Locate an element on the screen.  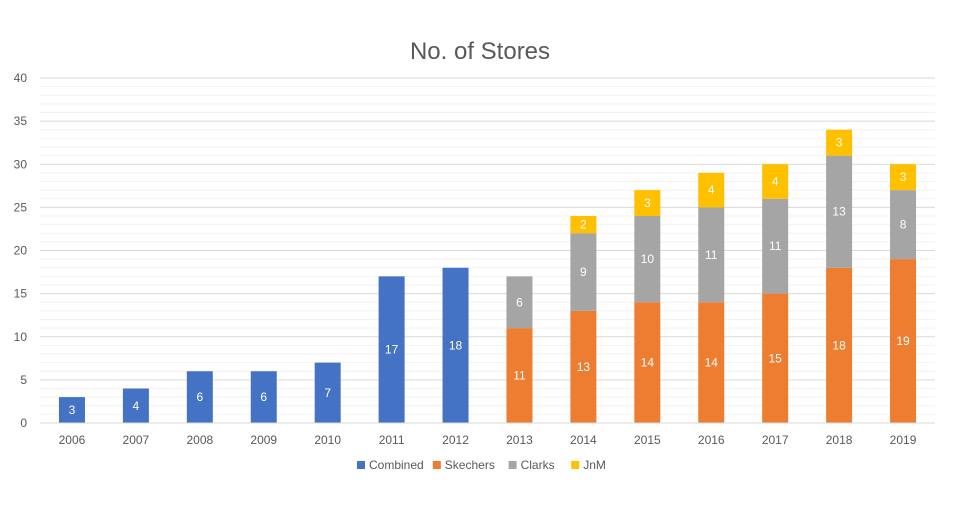
x-tick-label: 2014 is located at coordinates (583, 440).